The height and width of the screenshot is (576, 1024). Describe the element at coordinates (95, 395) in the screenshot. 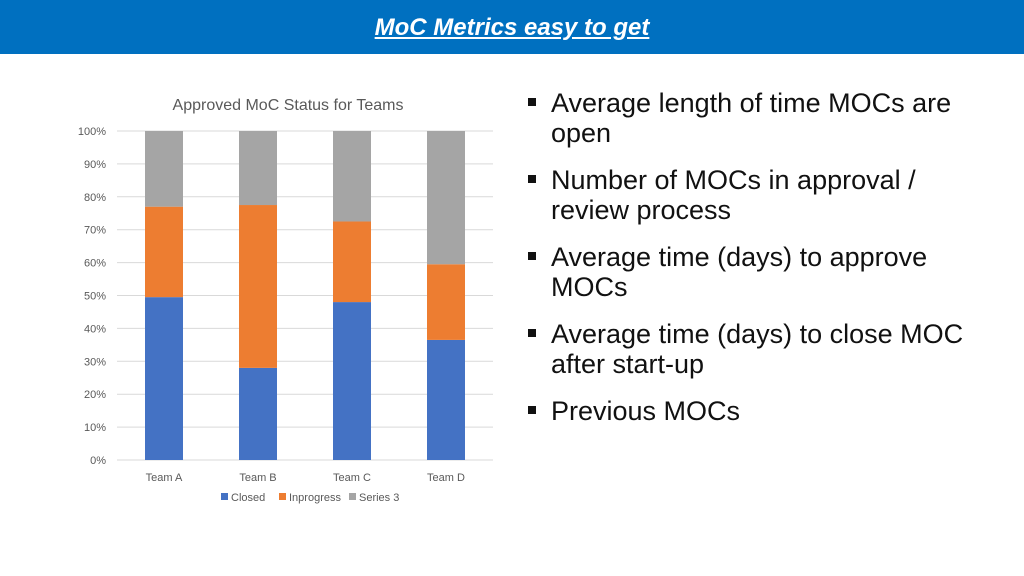

I see `y-tick-label: 20%` at that location.